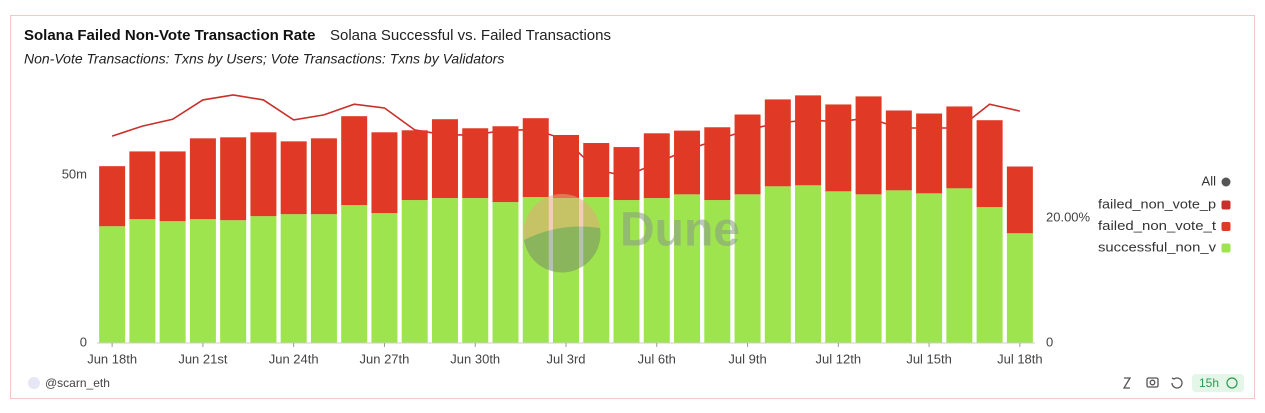  Describe the element at coordinates (839, 358) in the screenshot. I see `x-tick-label: Jul 12th` at that location.